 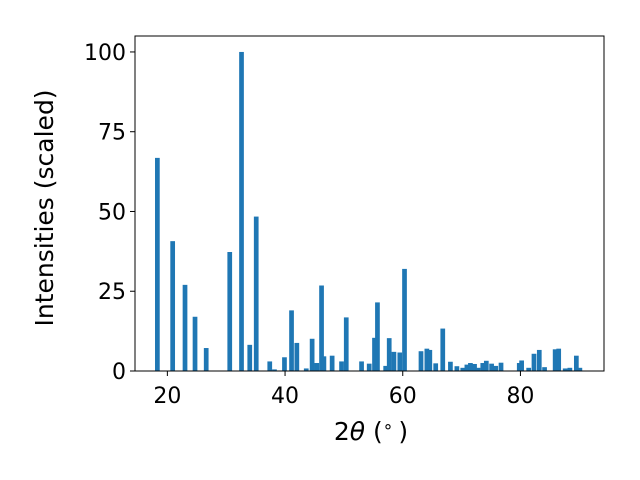 I want to click on x-axis-title-prefix: 2, so click(x=342, y=431).